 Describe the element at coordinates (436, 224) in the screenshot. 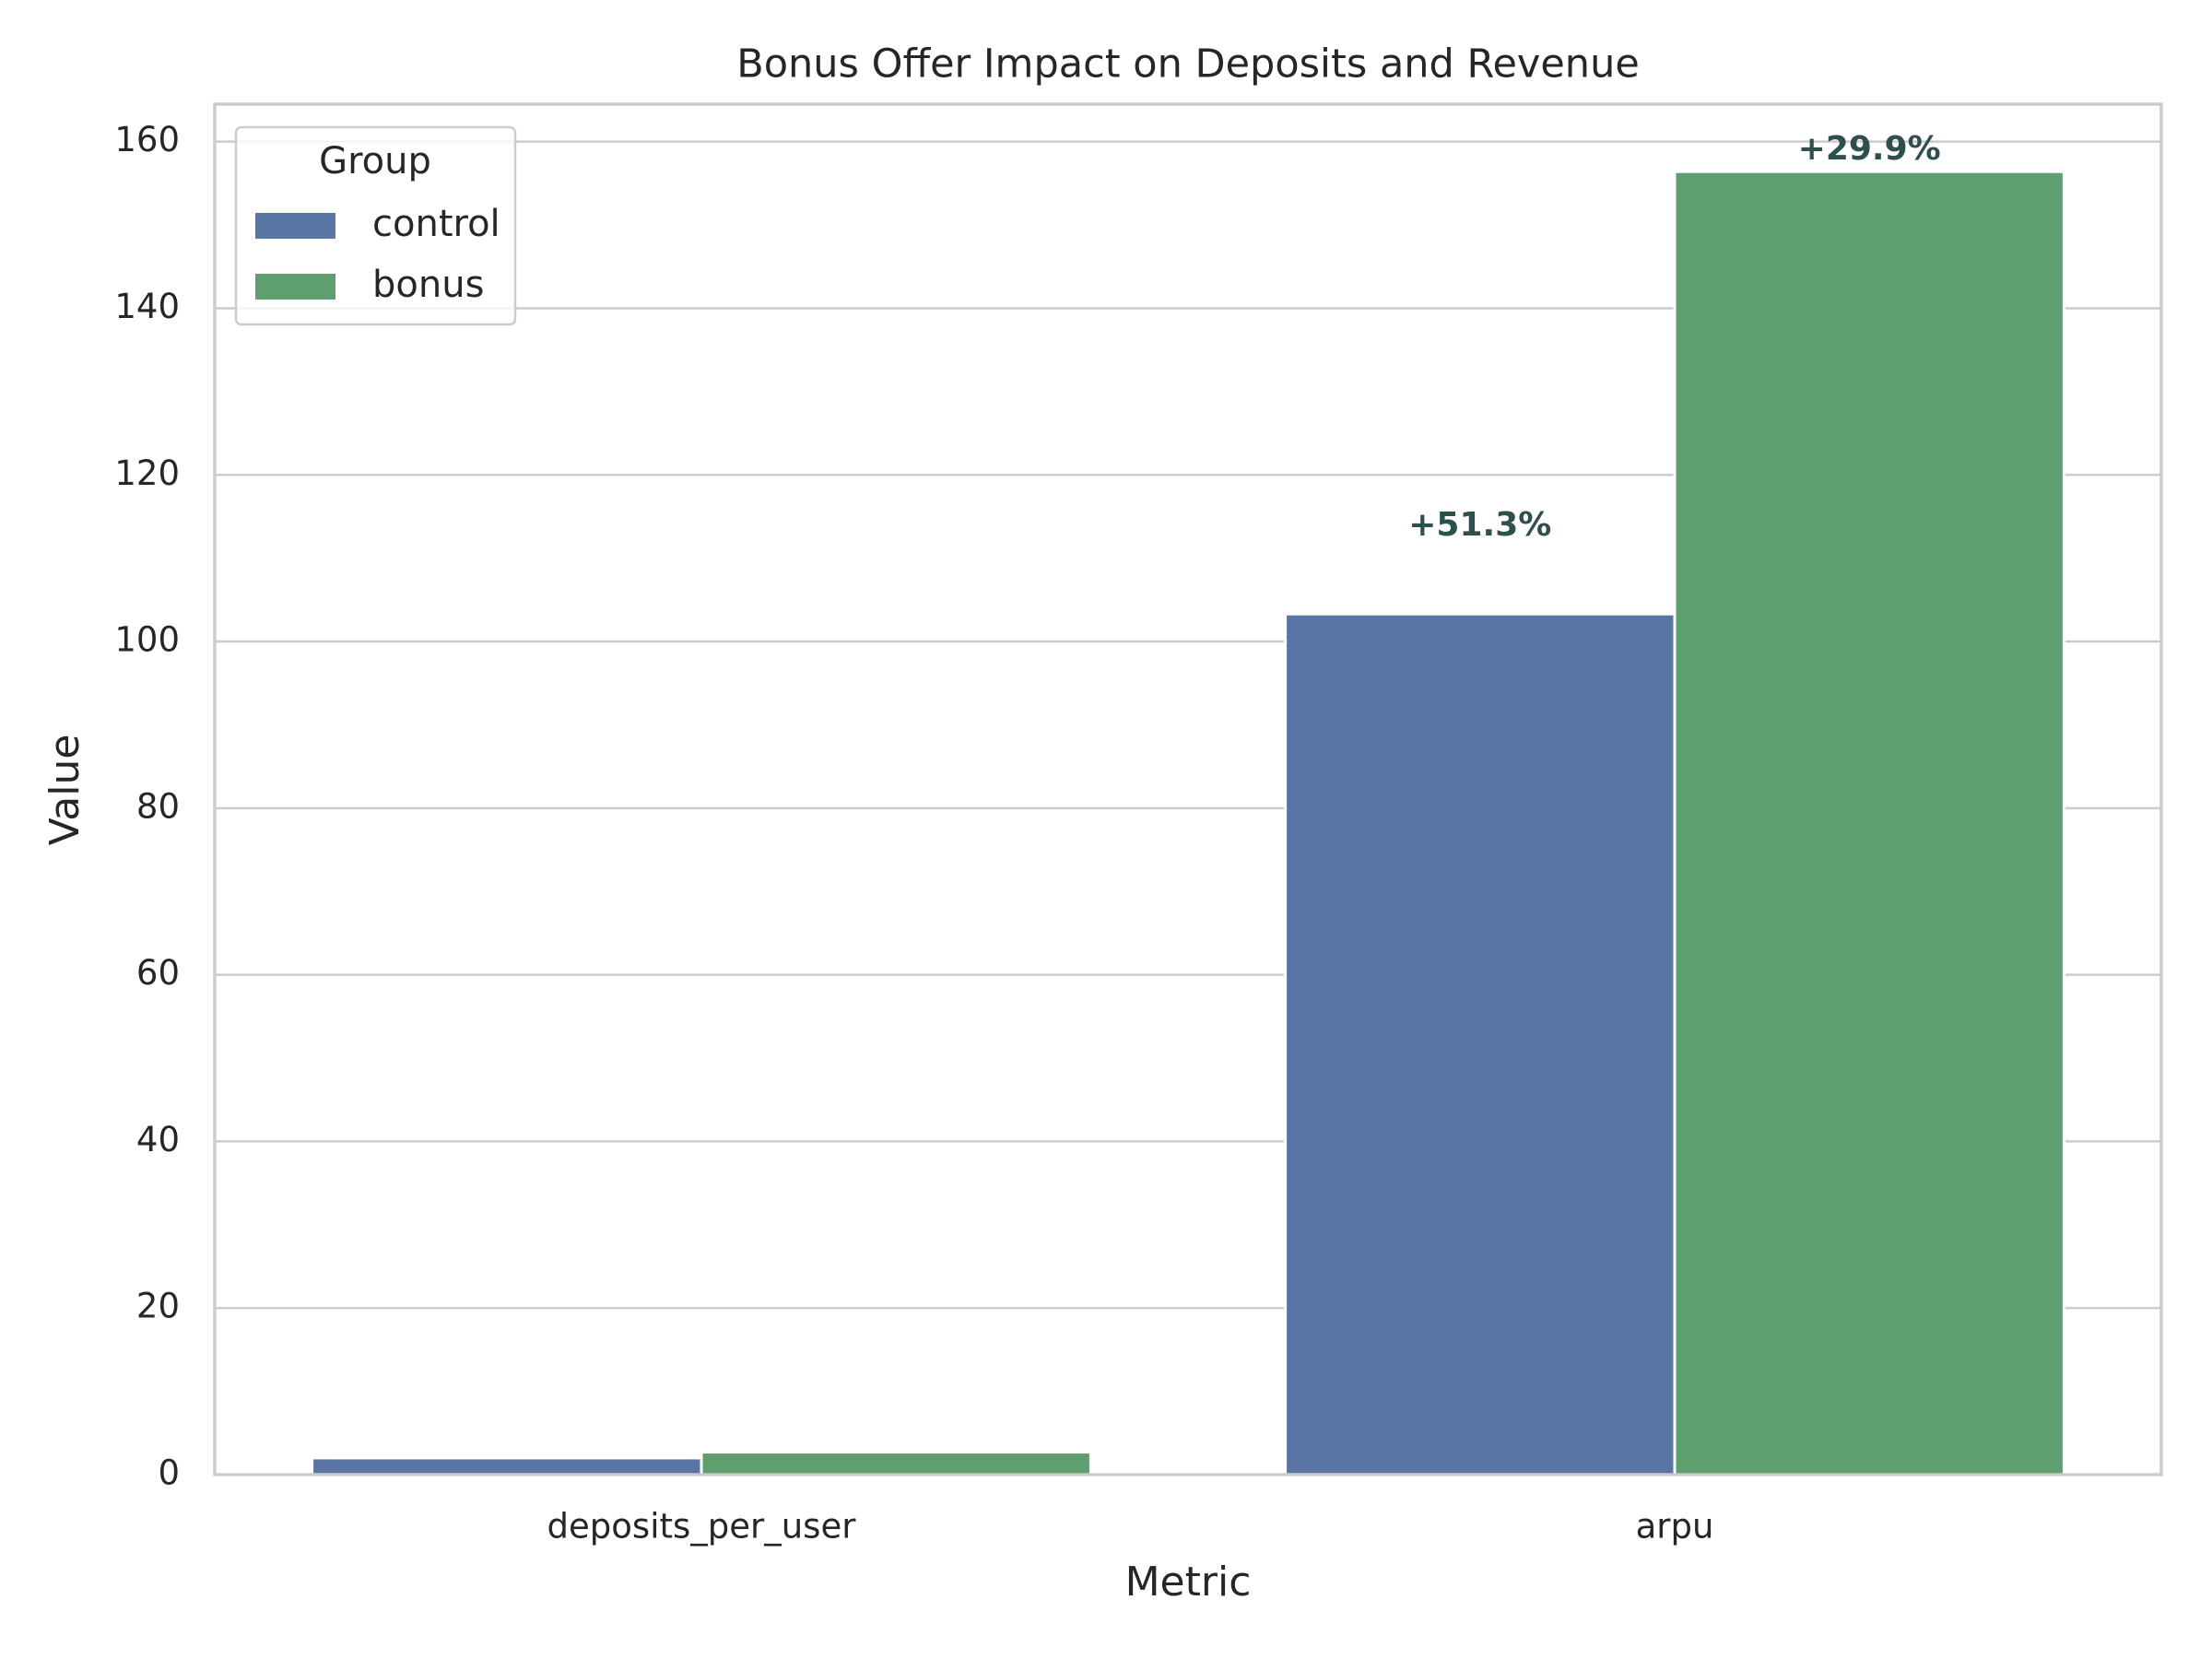

I see `legend-label: control` at that location.